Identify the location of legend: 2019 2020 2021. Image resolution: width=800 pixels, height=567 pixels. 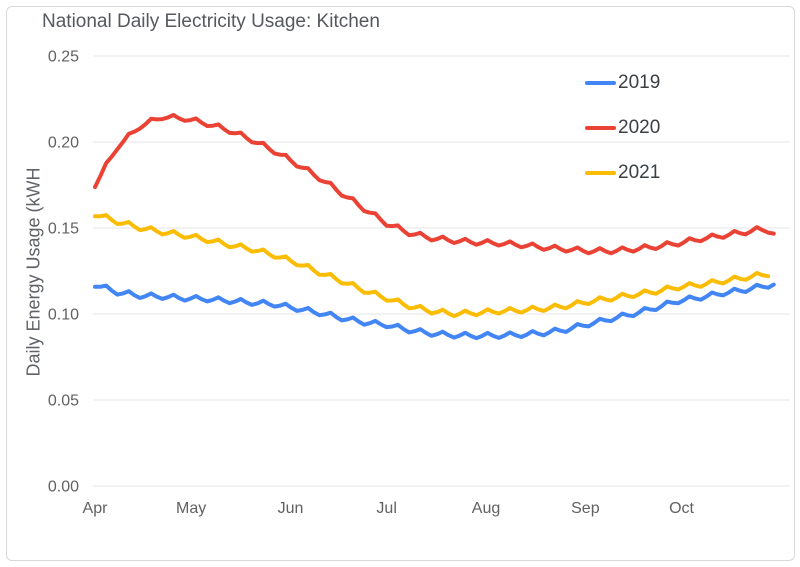
(622, 128).